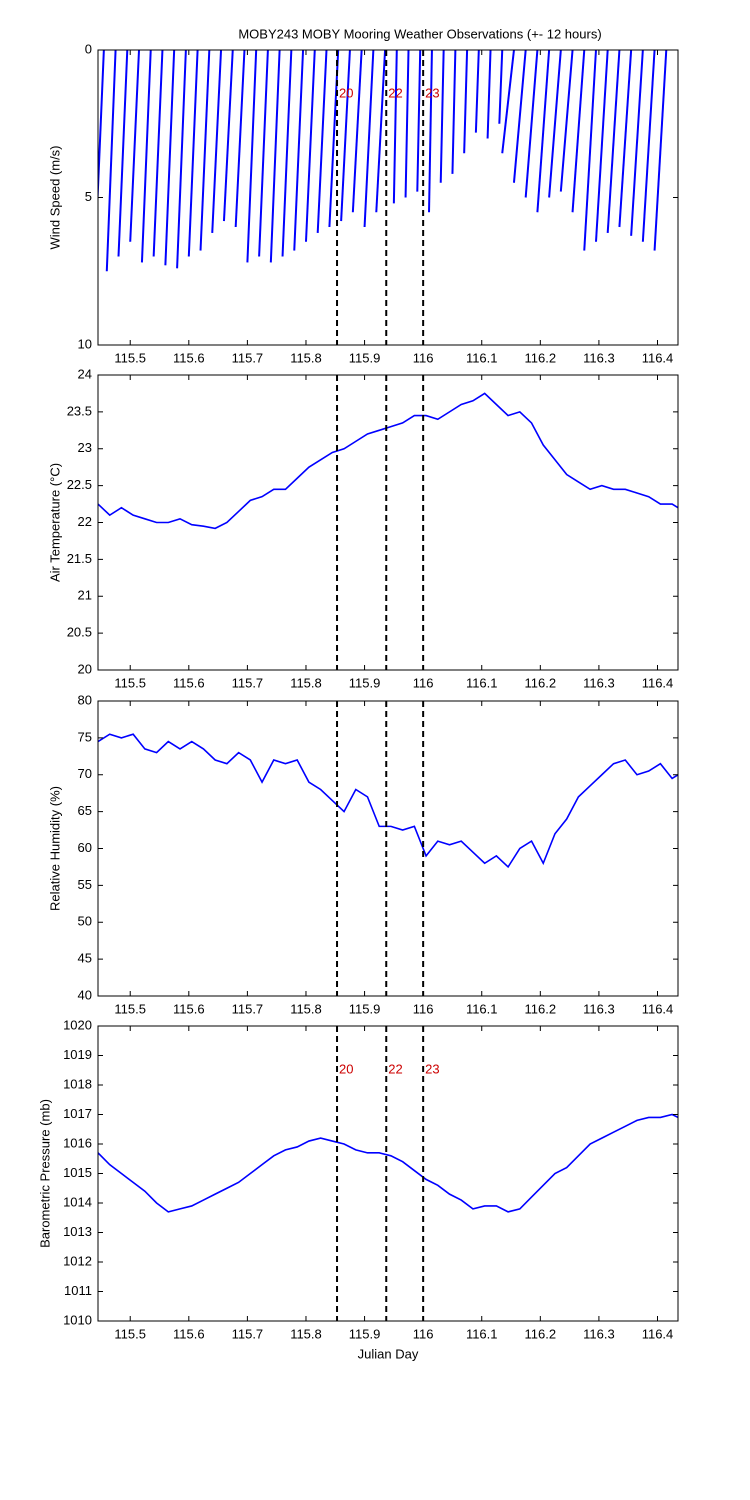 The width and height of the screenshot is (750, 1500). Describe the element at coordinates (54, 522) in the screenshot. I see `y-axis-label: Air Temperature (°C)` at that location.